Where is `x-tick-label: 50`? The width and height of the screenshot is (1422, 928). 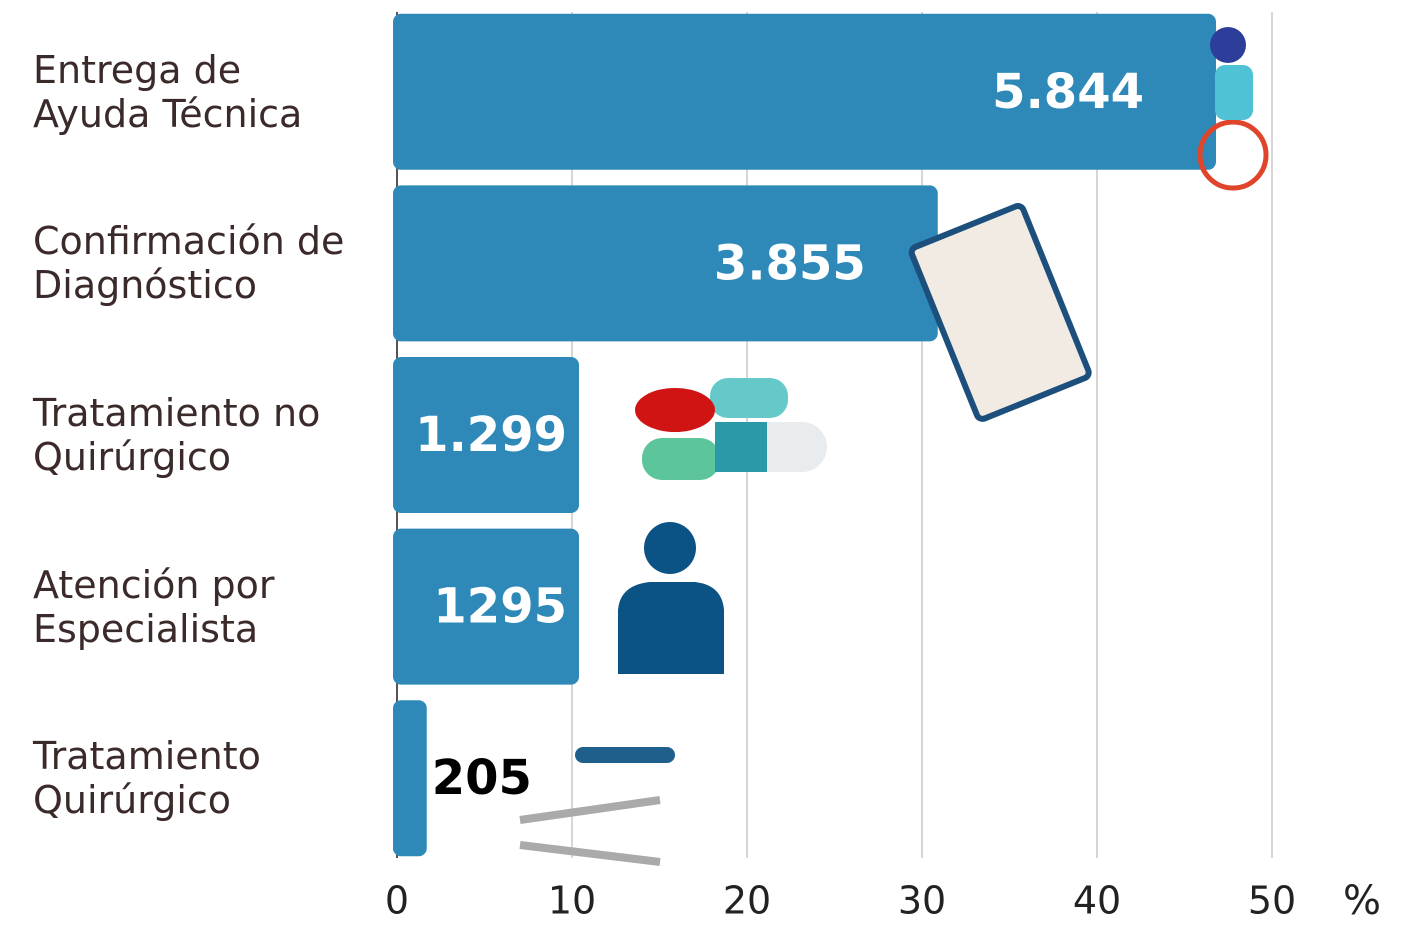 x-tick-label: 50 is located at coordinates (1272, 901).